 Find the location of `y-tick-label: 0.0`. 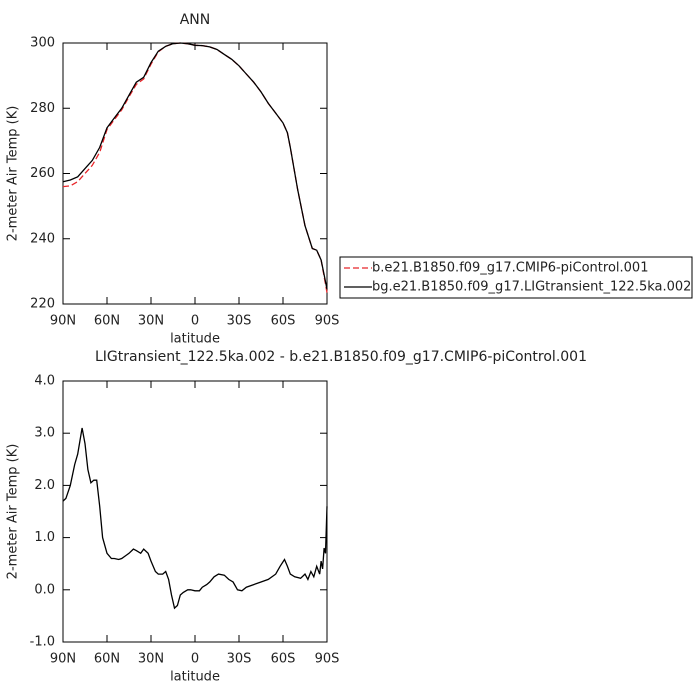

y-tick-label: 0.0 is located at coordinates (44, 589).